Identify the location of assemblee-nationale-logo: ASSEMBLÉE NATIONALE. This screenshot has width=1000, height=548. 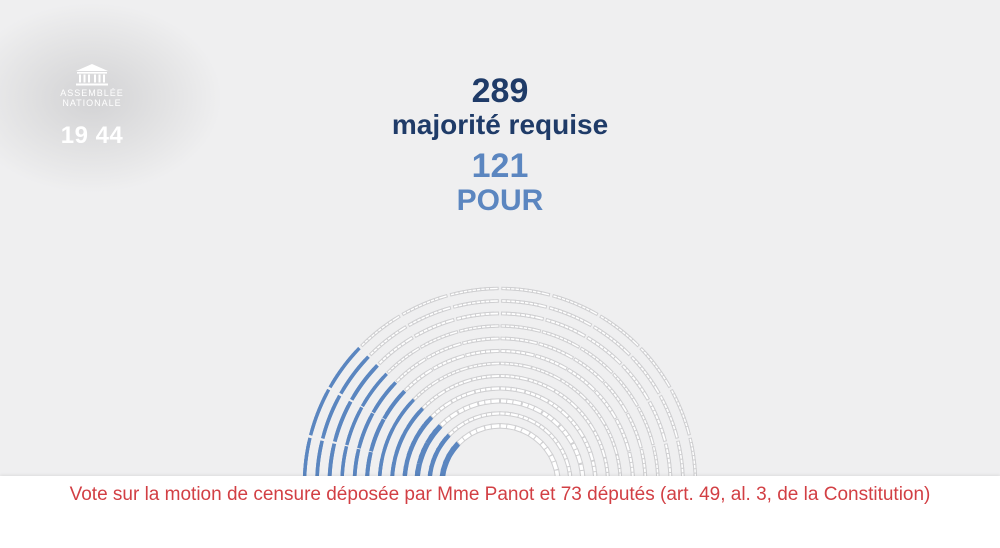
(92, 85).